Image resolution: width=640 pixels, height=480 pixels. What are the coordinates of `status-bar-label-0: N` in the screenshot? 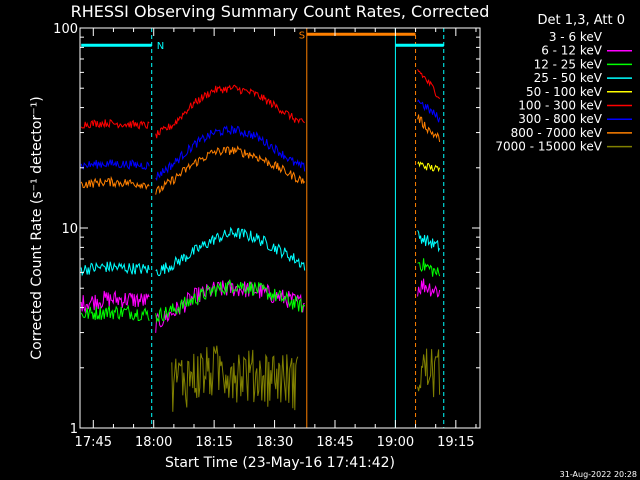 It's located at (160, 46).